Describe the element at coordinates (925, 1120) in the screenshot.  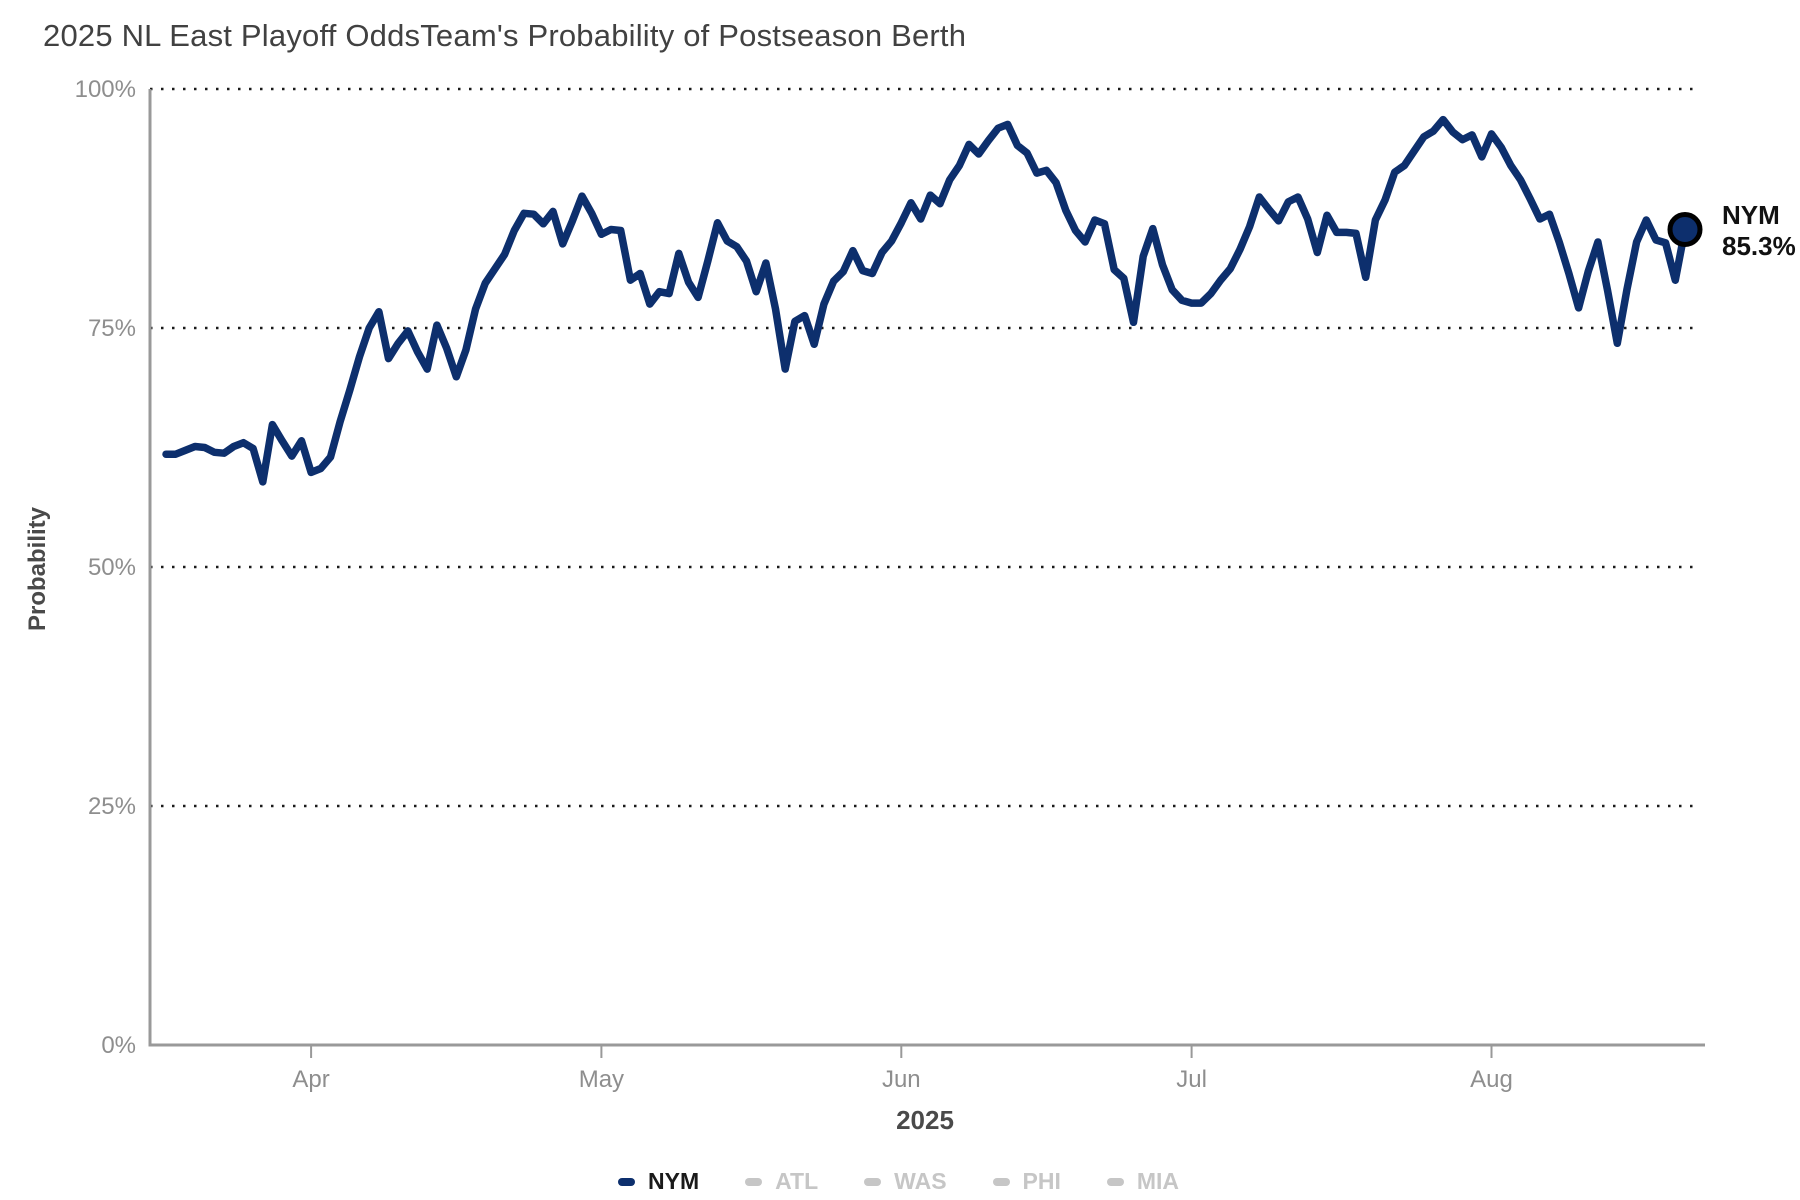
I see `x-axis-title: 2025` at that location.